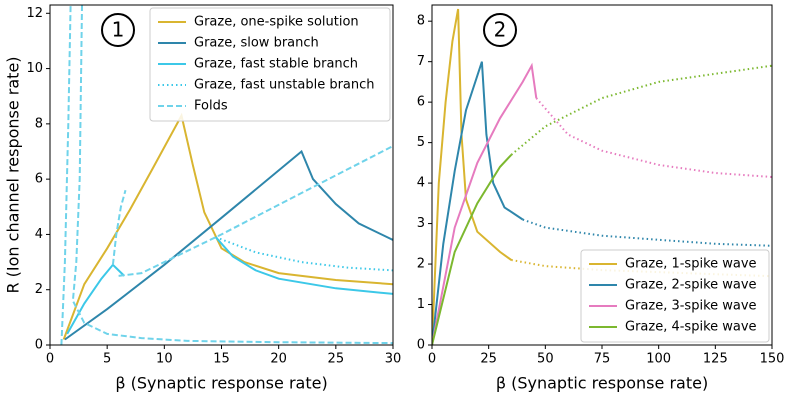 The image size is (793, 403). What do you see at coordinates (256, 43) in the screenshot?
I see `legend-label: Graze, slow branch` at bounding box center [256, 43].